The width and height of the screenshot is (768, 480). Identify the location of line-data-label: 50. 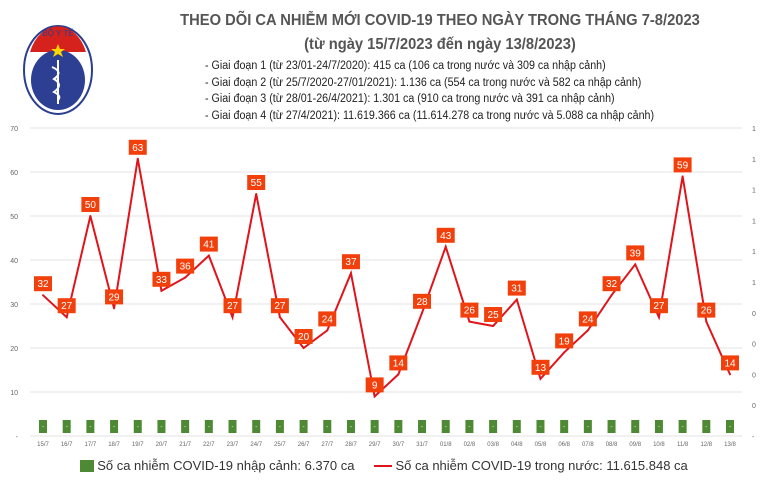
(91, 205).